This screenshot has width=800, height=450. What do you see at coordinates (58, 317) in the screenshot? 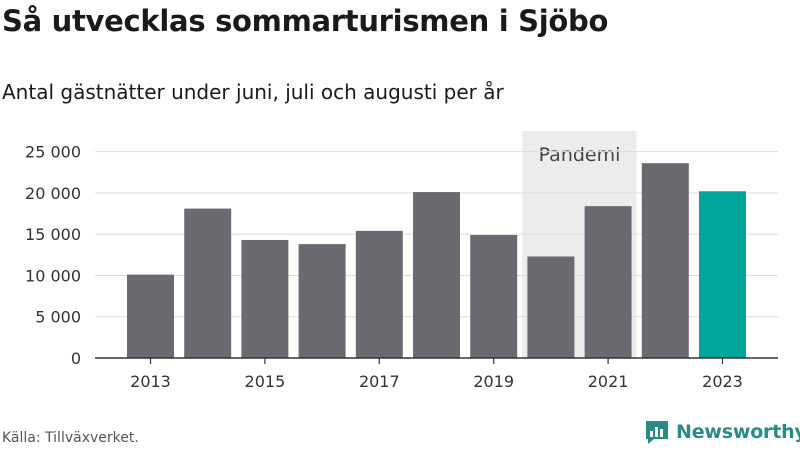
I see `y-tick-label: 5 000` at bounding box center [58, 317].